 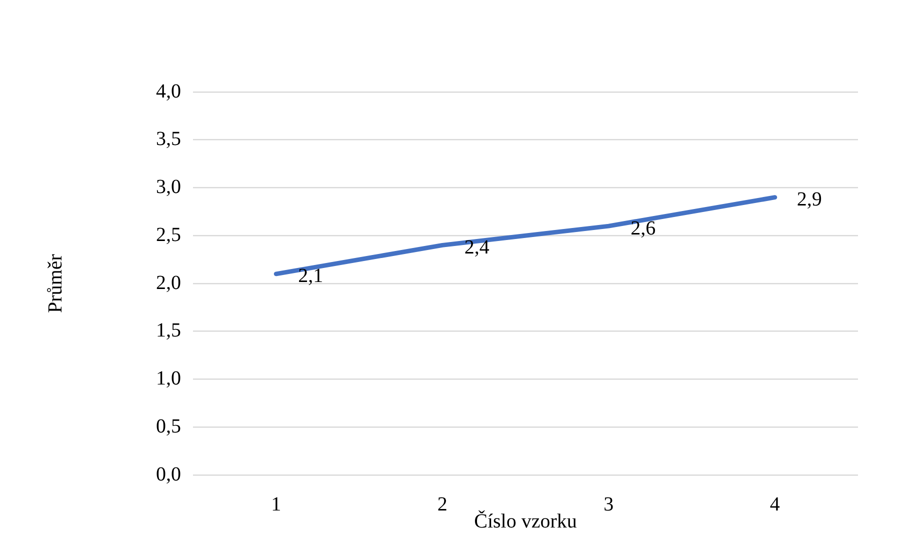 I want to click on y-tick-label: 0,0, so click(x=168, y=474).